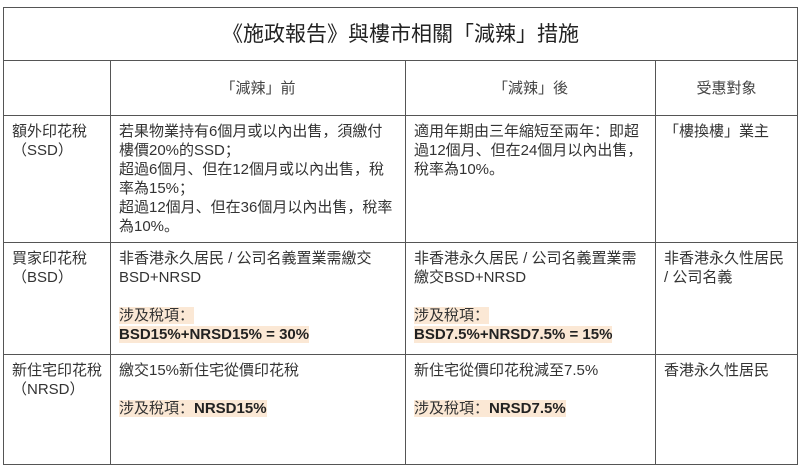 This screenshot has width=800, height=465. I want to click on tax-name: 額外印花稅（SSD）, so click(57, 179).